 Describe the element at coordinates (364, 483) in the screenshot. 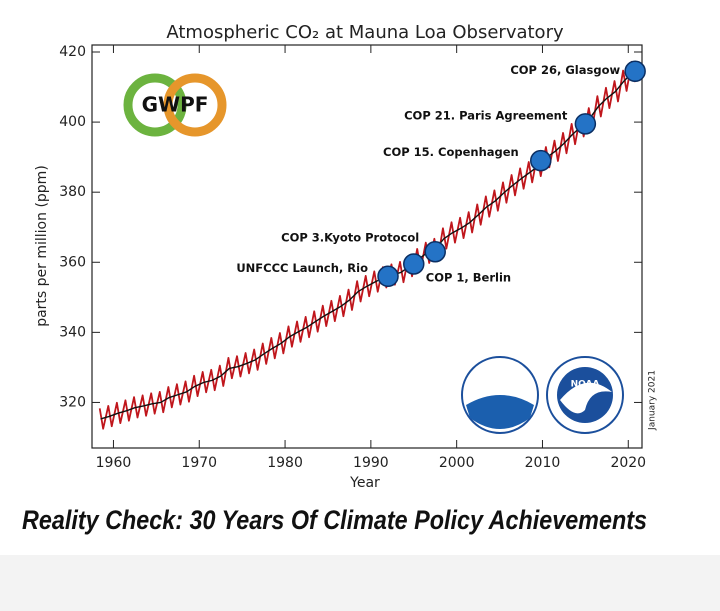

I see `x-axis-label: Year` at that location.